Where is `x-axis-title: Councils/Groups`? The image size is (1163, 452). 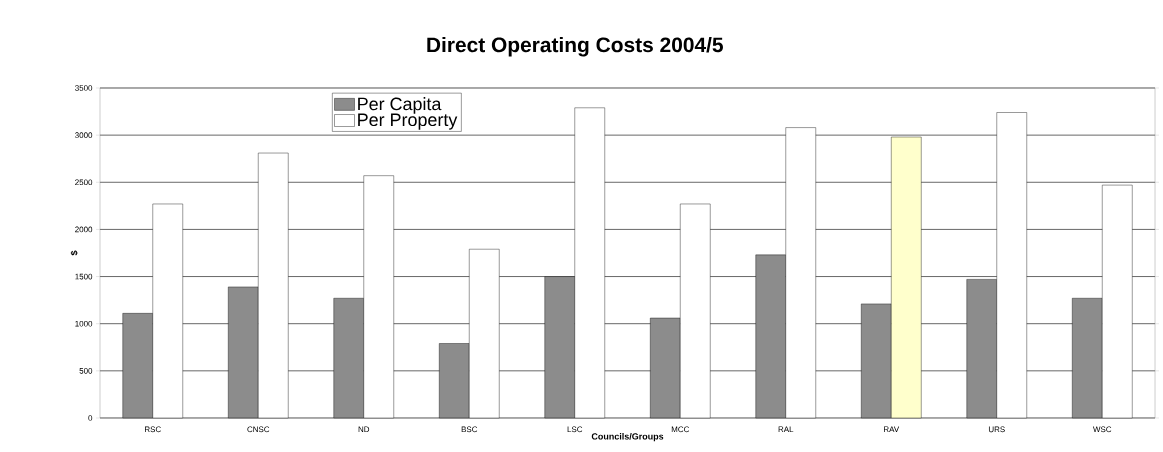 x-axis-title: Councils/Groups is located at coordinates (627, 437).